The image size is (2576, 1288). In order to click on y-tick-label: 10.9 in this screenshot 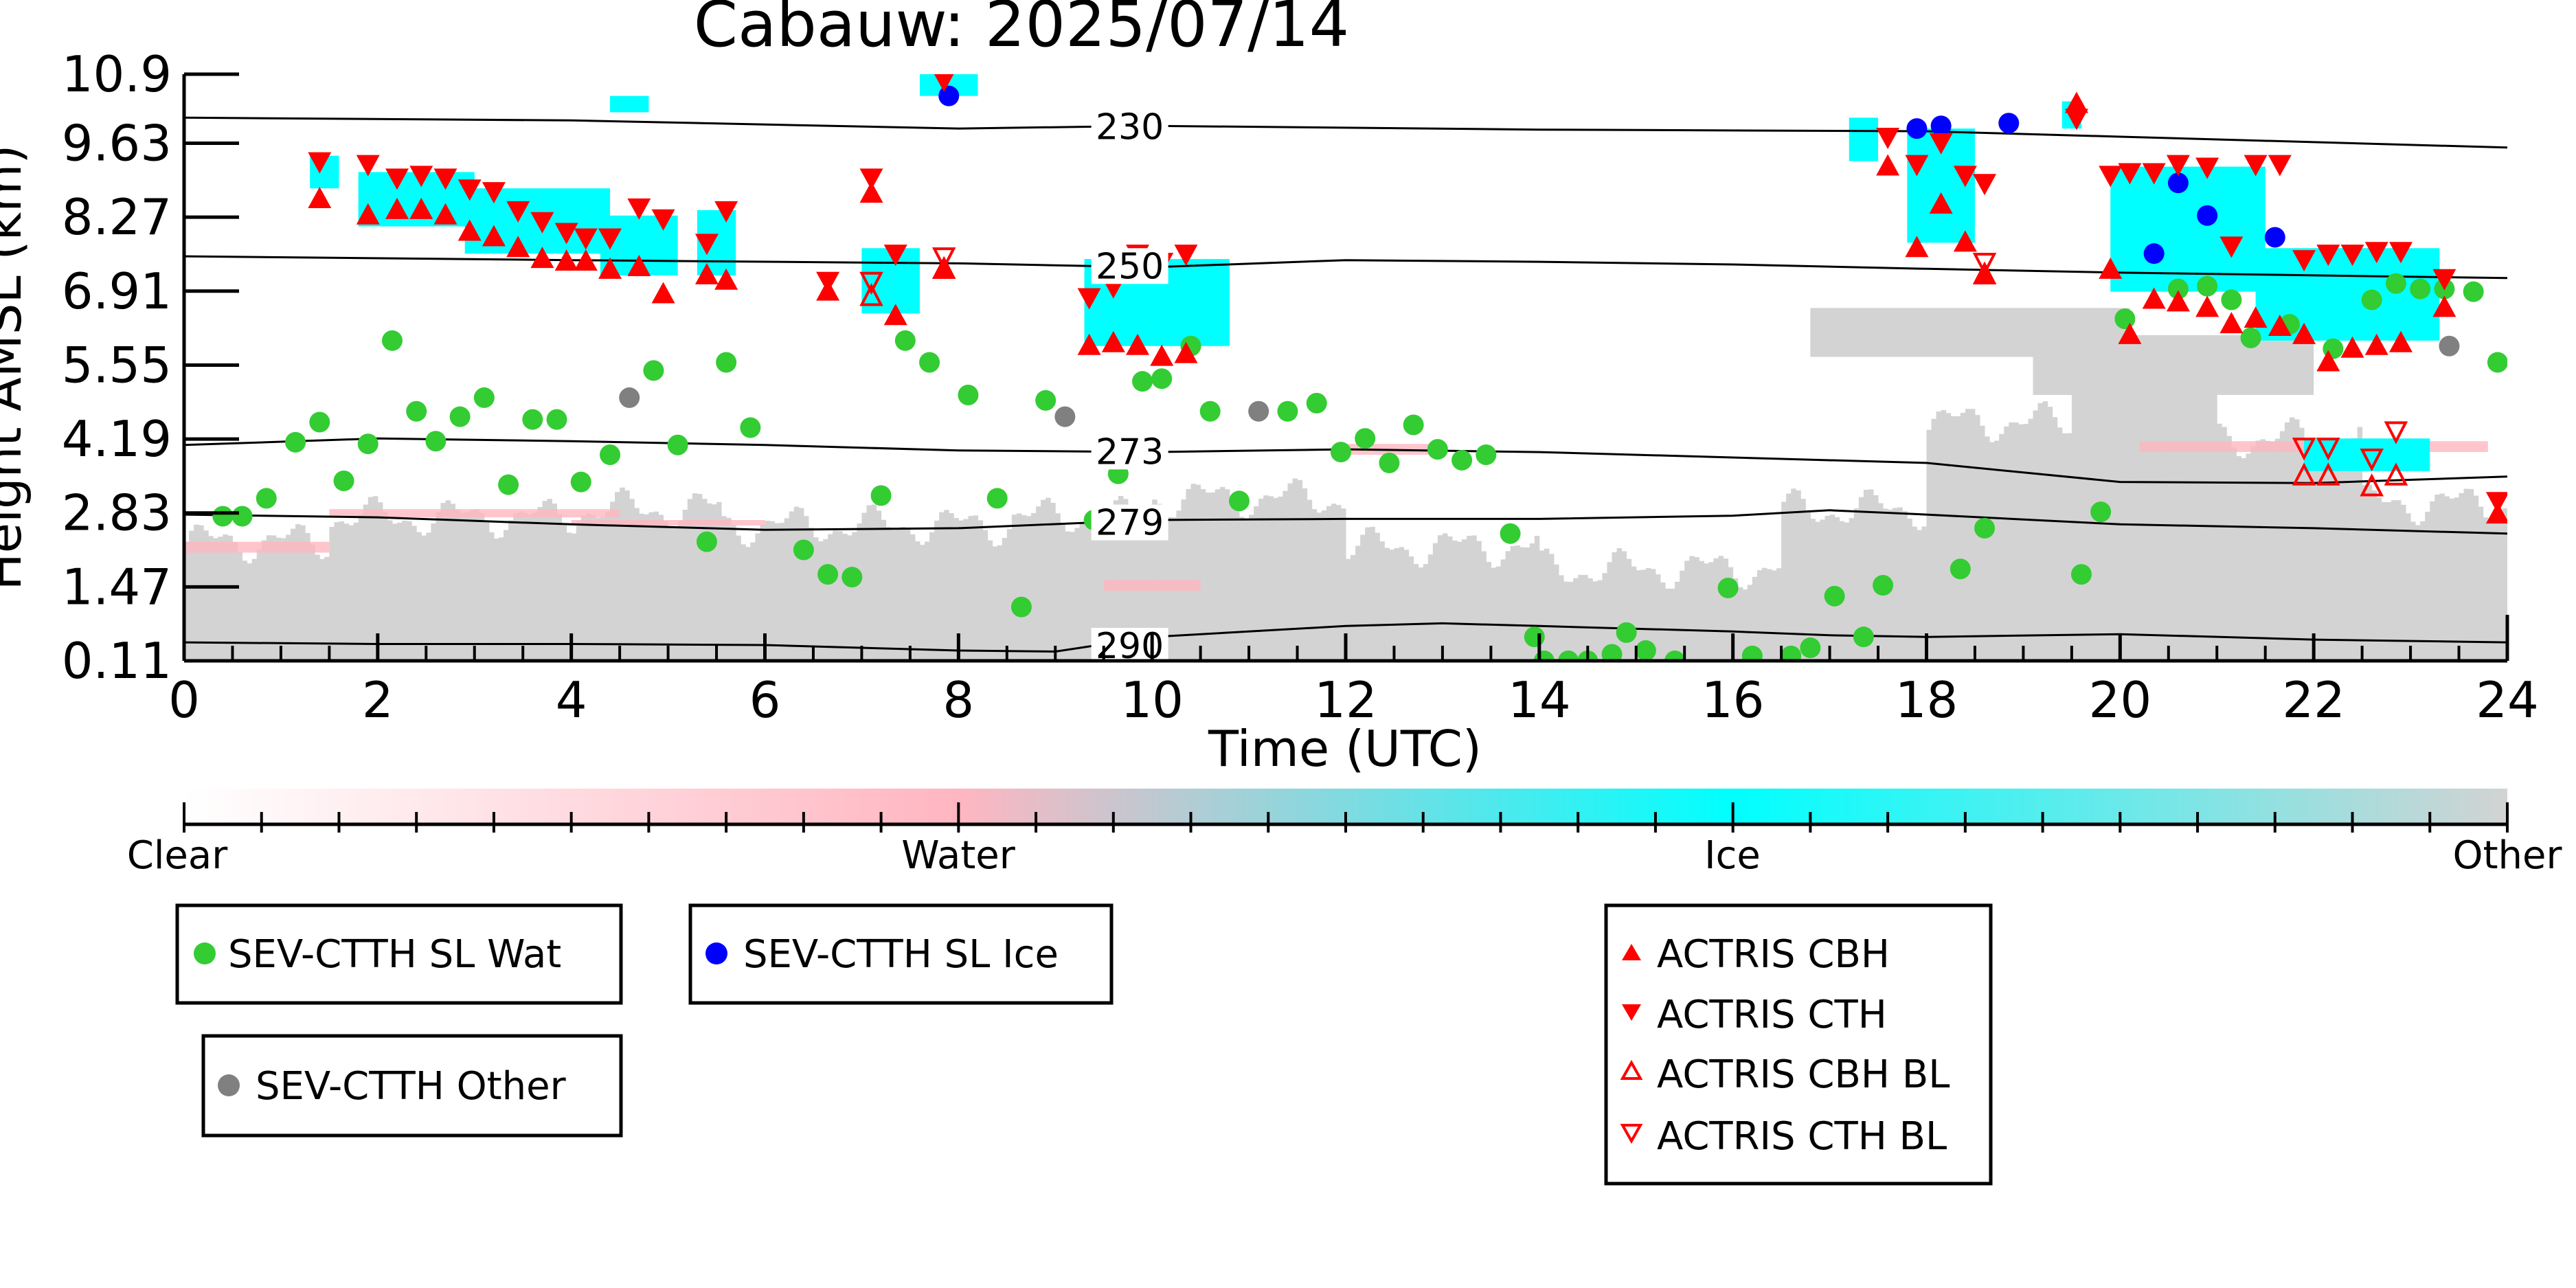, I will do `click(117, 74)`.